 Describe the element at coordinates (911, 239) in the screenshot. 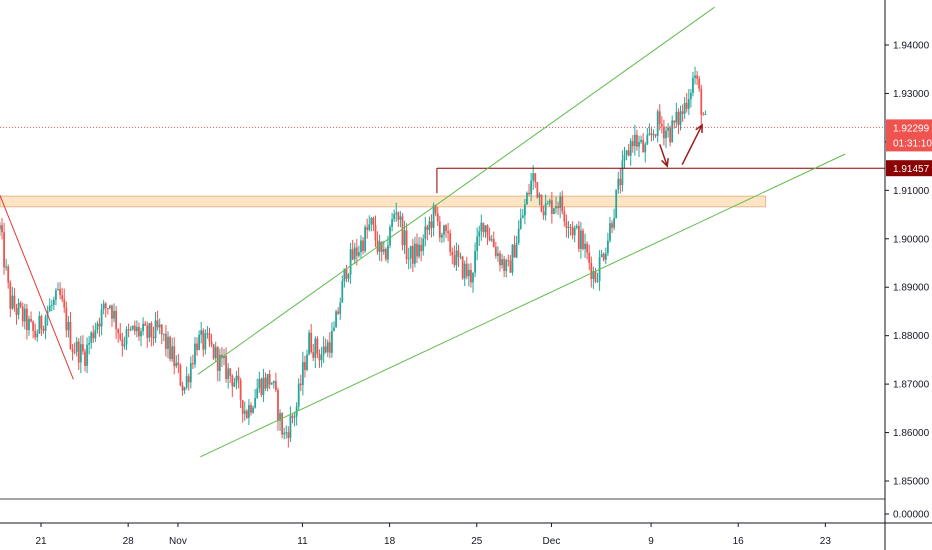

I see `y-tick-label: 1.90000` at that location.